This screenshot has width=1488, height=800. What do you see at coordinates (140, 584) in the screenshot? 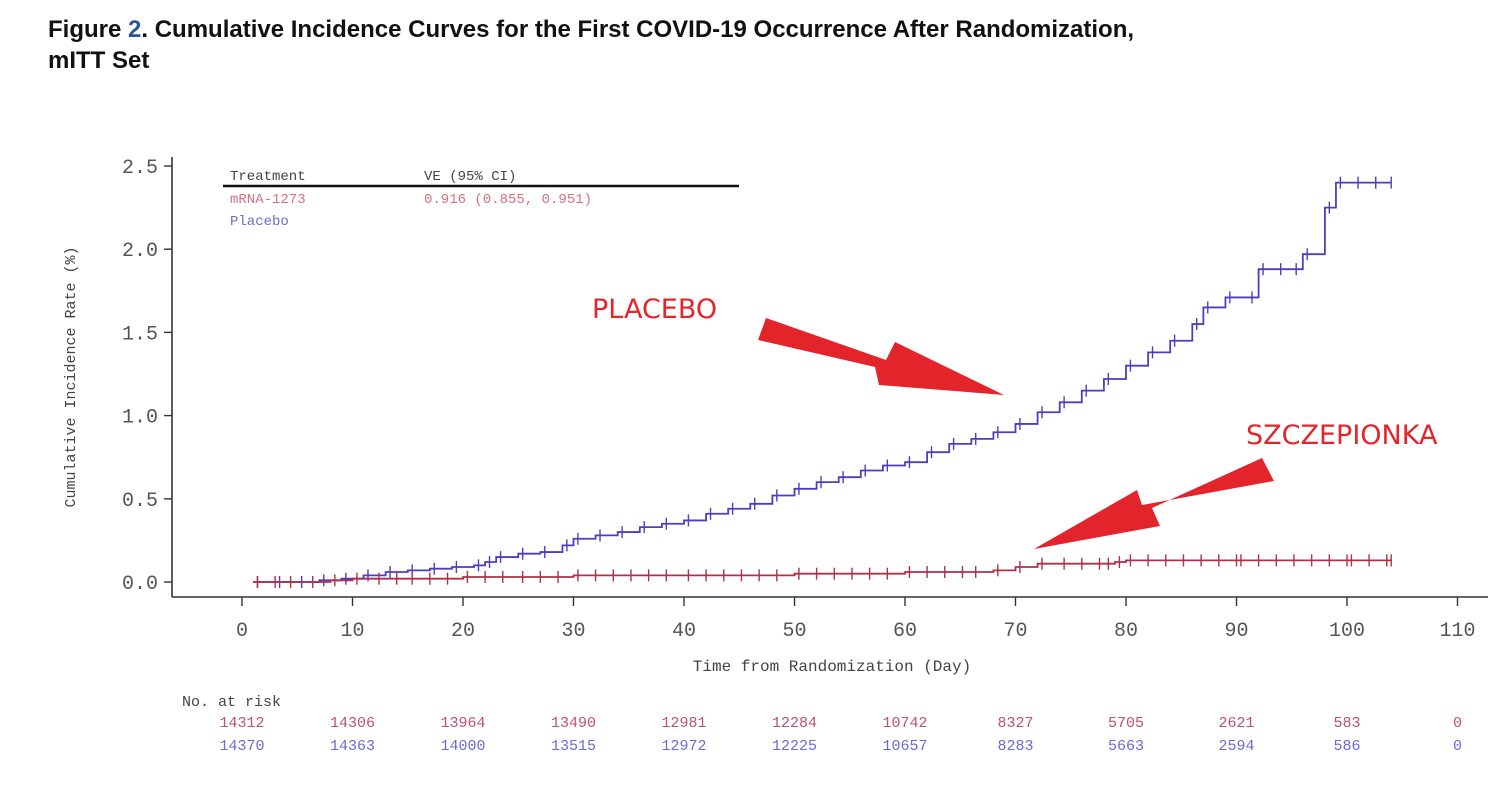
I see `y-tick-label: 0.0` at bounding box center [140, 584].